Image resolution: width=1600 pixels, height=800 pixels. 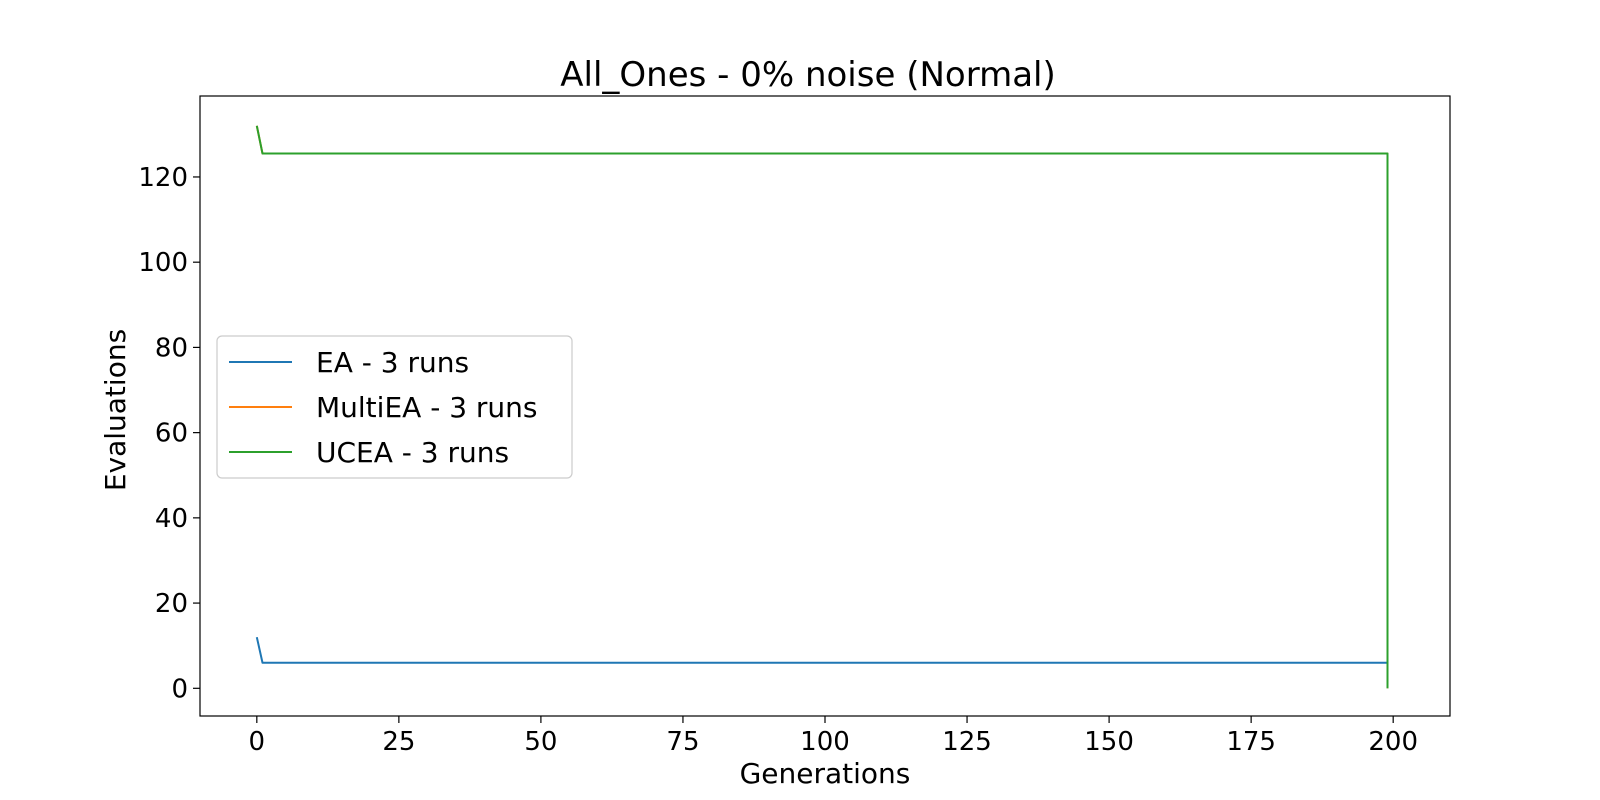 What do you see at coordinates (171, 519) in the screenshot?
I see `y-tick-label: 40` at bounding box center [171, 519].